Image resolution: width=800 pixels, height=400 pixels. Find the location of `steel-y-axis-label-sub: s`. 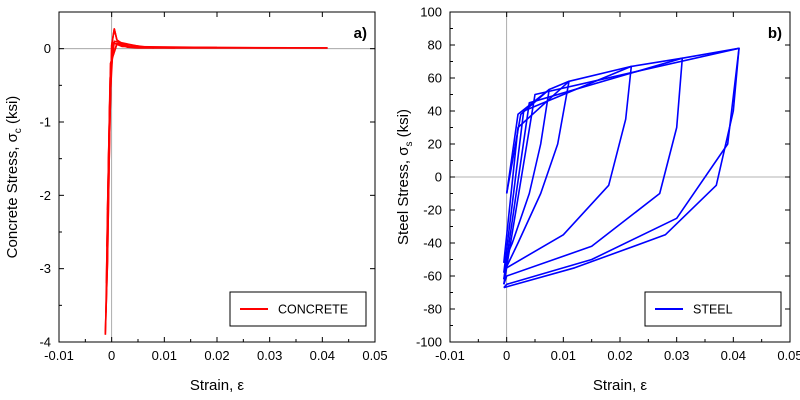

steel-y-axis-label-sub: s is located at coordinates (409, 144).